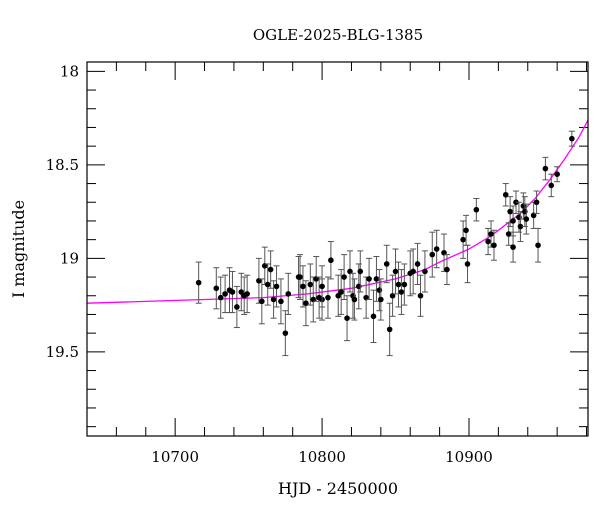 The height and width of the screenshot is (516, 600). What do you see at coordinates (62, 165) in the screenshot?
I see `y-tick-label: 18.5` at bounding box center [62, 165].